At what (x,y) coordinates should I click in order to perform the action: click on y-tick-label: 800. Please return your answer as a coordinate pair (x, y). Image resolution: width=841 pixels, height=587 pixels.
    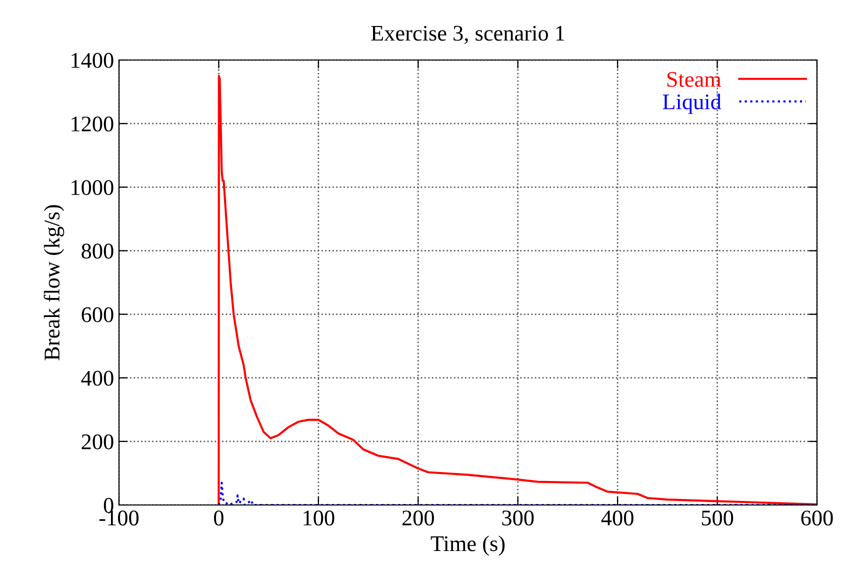
    Looking at the image, I should click on (98, 251).